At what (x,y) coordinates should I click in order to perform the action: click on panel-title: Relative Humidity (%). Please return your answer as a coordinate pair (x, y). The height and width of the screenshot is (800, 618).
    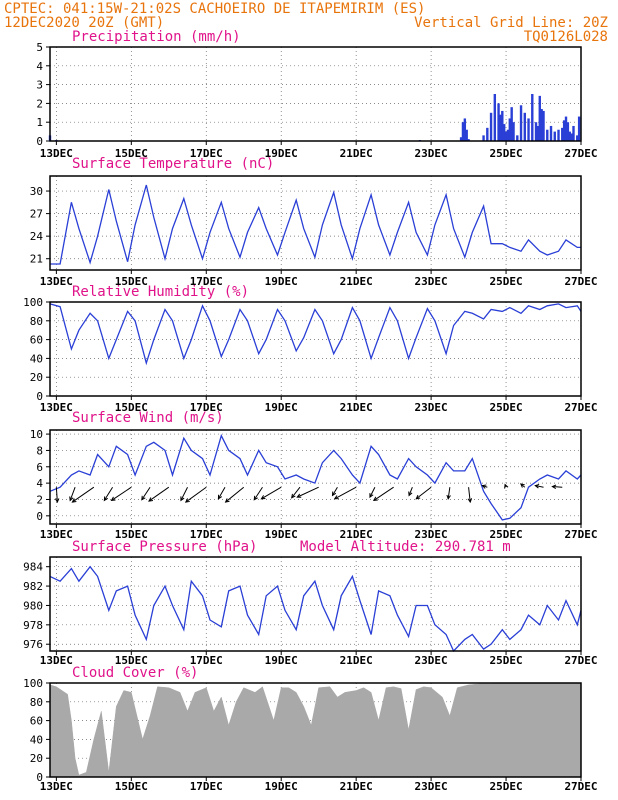
    Looking at the image, I should click on (160, 292).